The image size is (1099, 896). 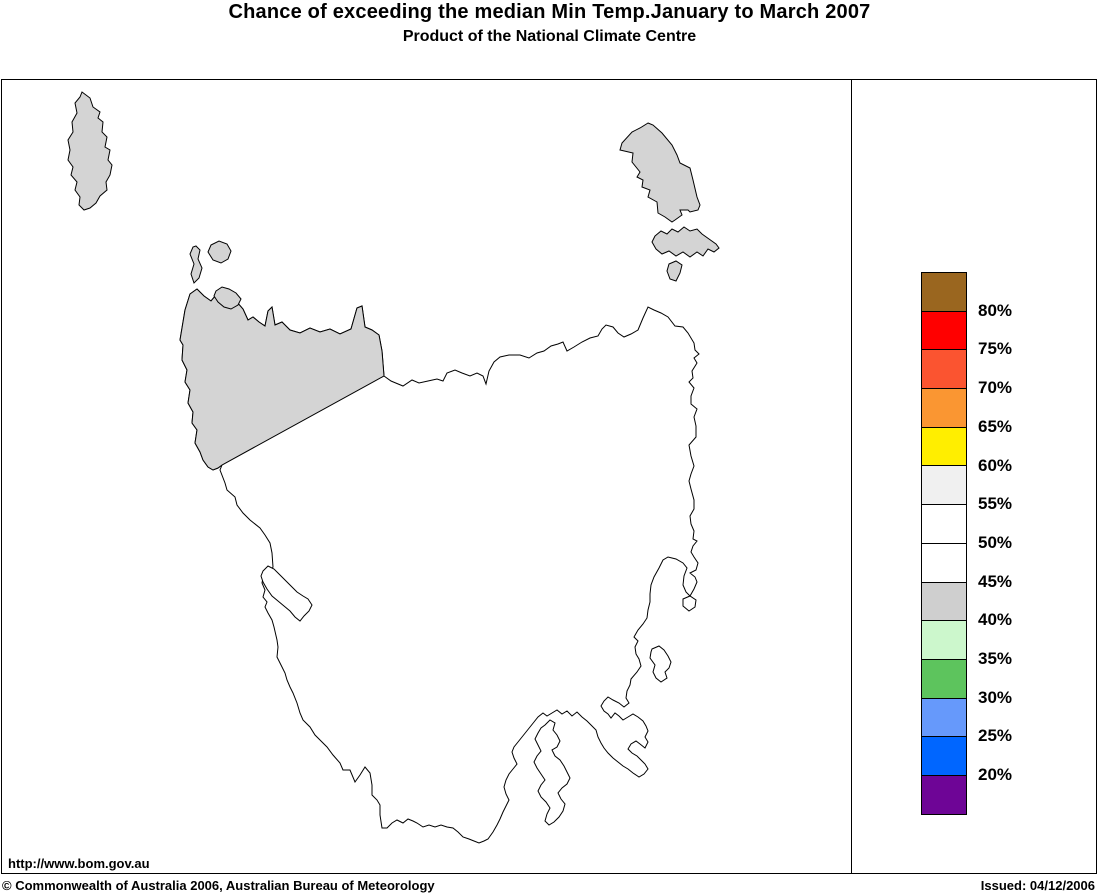 What do you see at coordinates (552, 772) in the screenshot?
I see `bruny-island` at bounding box center [552, 772].